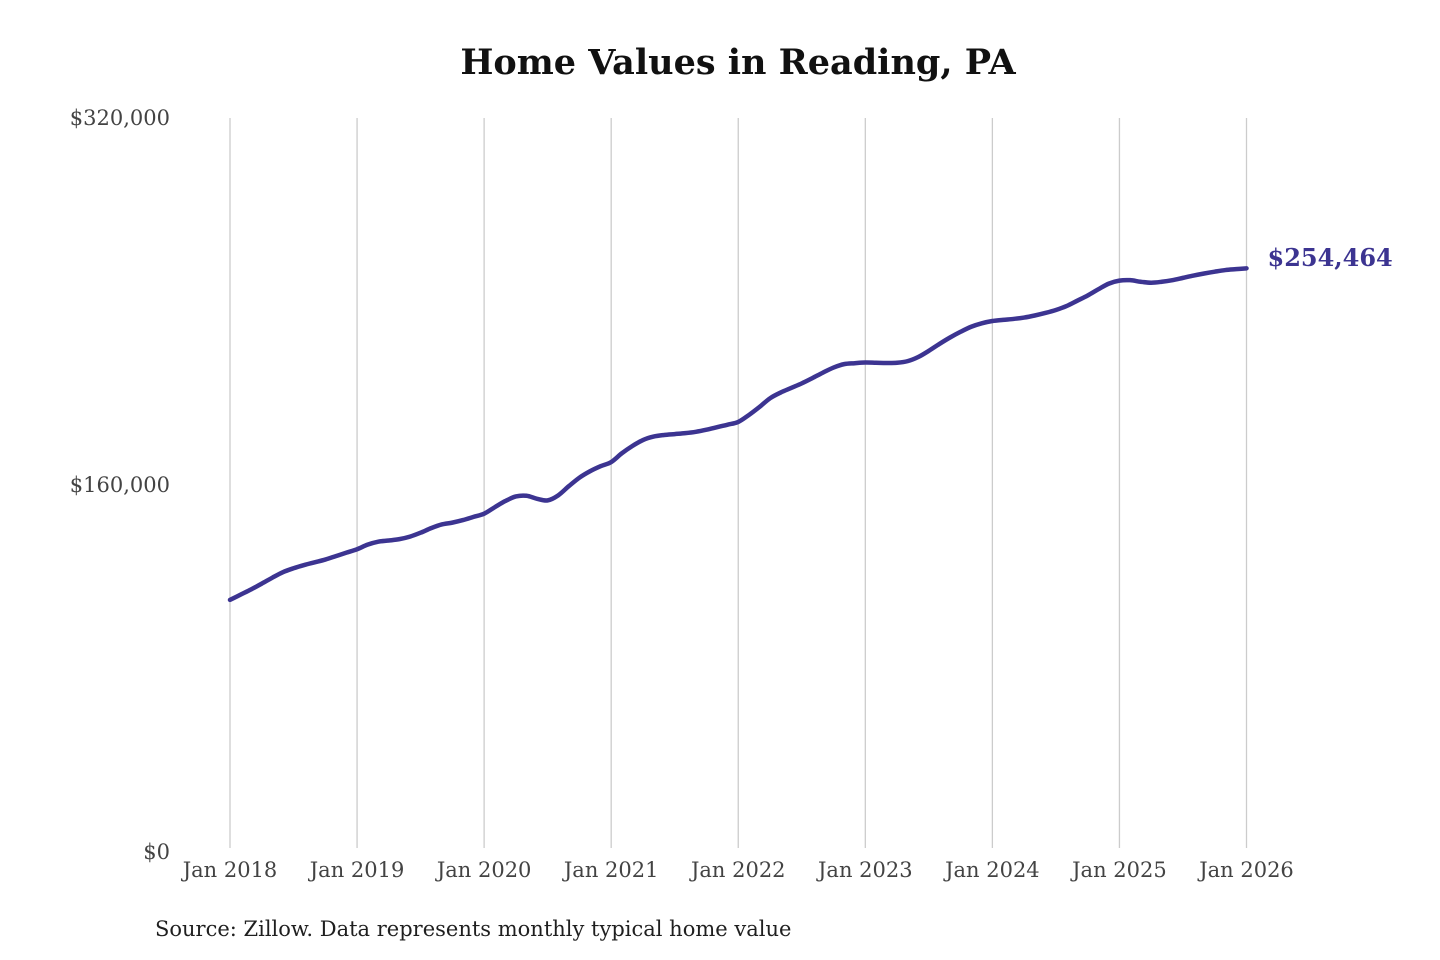  What do you see at coordinates (120, 118) in the screenshot?
I see `y-tick-label: $320,000` at bounding box center [120, 118].